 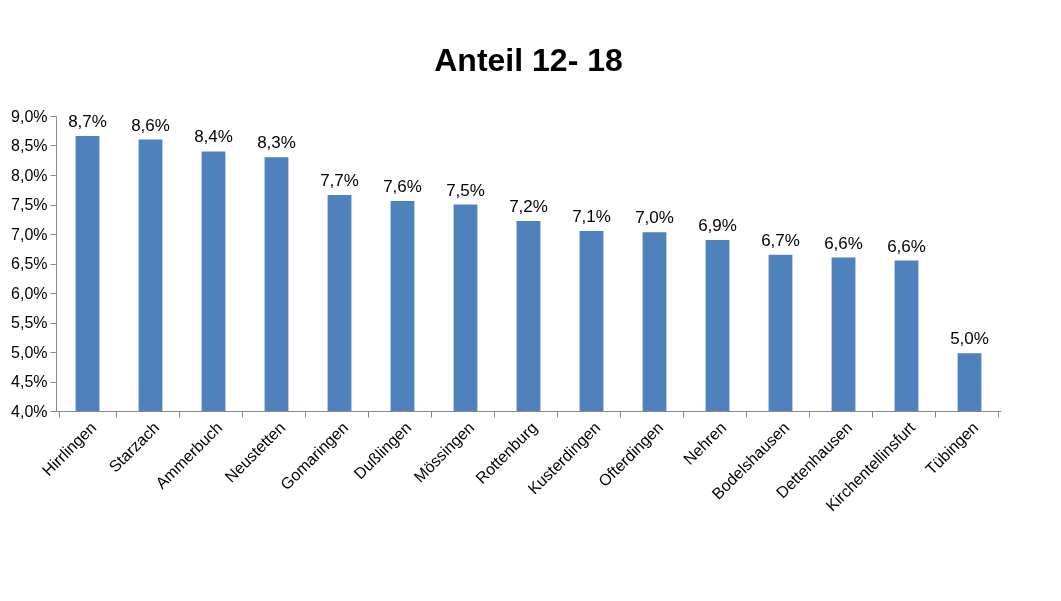 What do you see at coordinates (29, 234) in the screenshot?
I see `y-tick-label: 7,0%` at bounding box center [29, 234].